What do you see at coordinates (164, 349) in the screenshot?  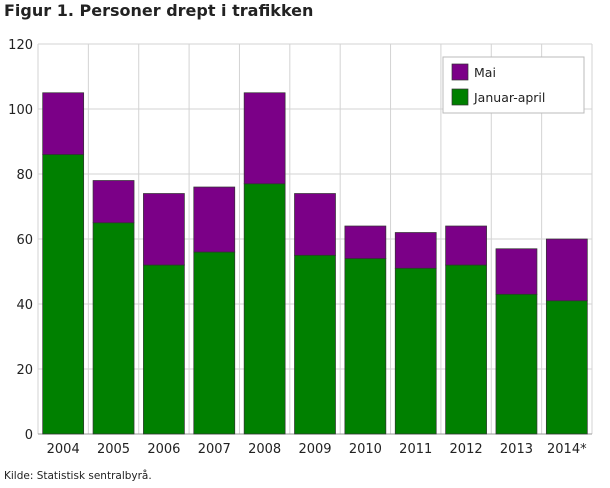 I see `bar-januar-april-2006` at bounding box center [164, 349].